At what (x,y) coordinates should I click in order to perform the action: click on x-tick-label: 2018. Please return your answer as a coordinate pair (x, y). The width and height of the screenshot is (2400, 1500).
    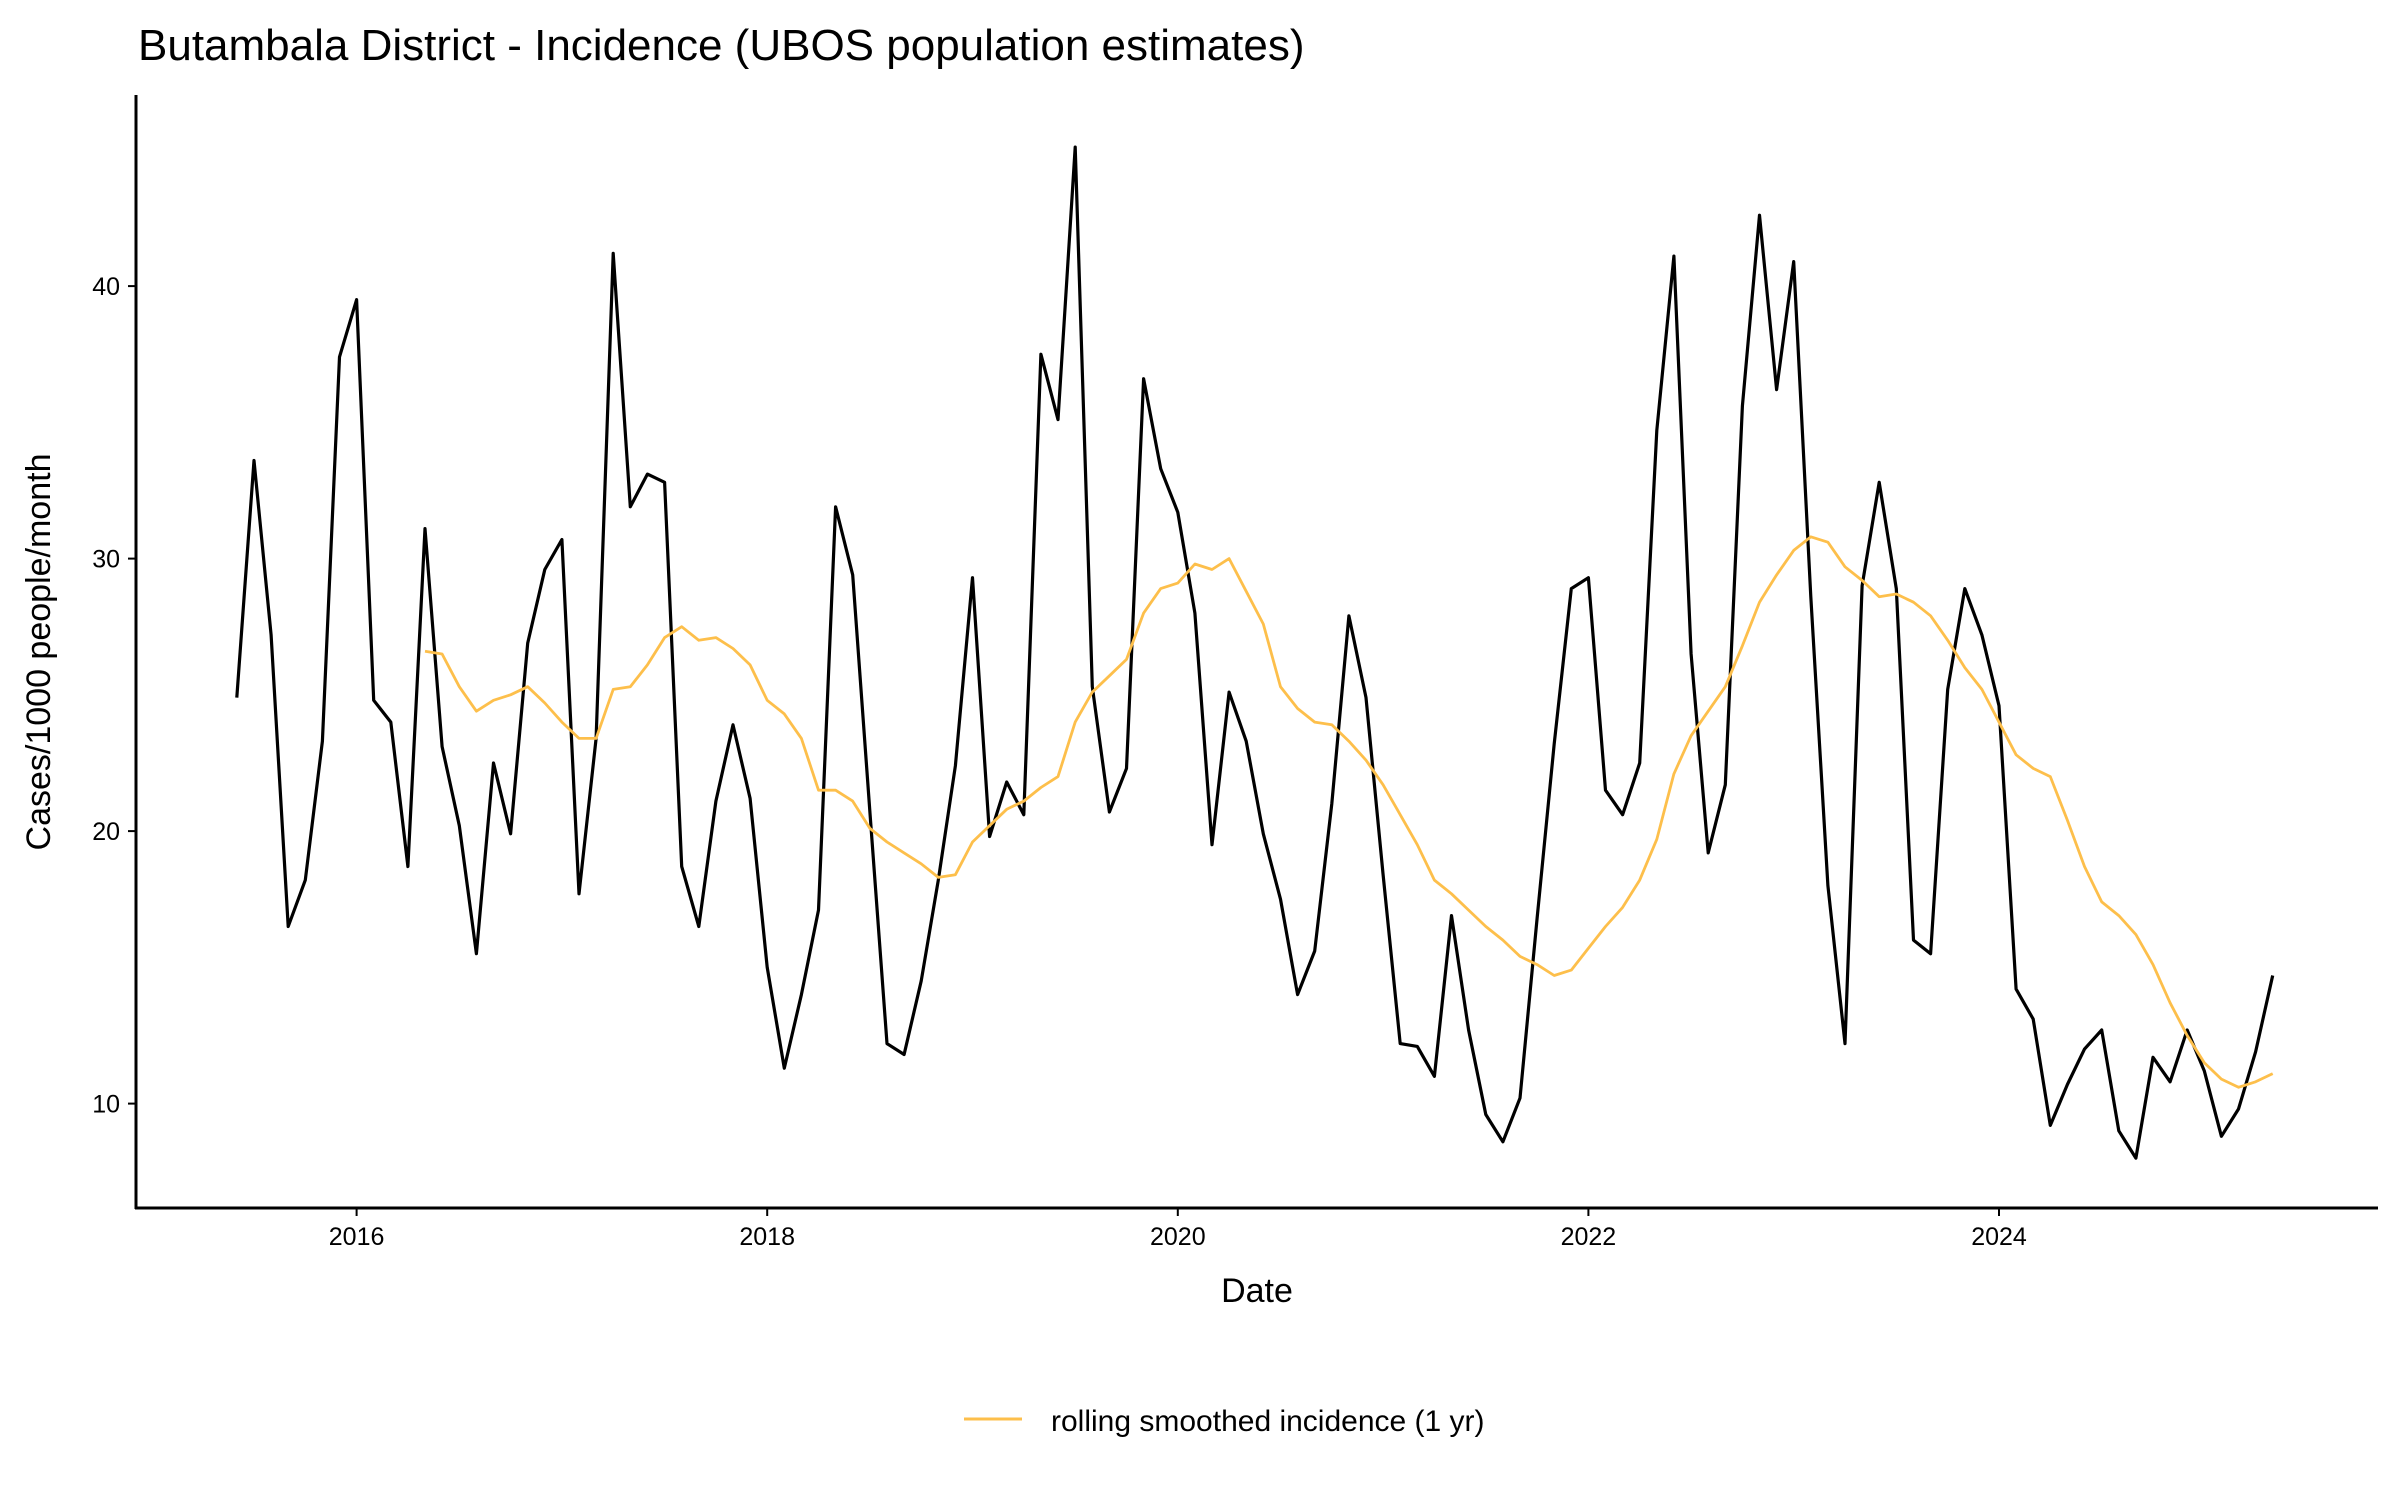
    Looking at the image, I should click on (767, 1237).